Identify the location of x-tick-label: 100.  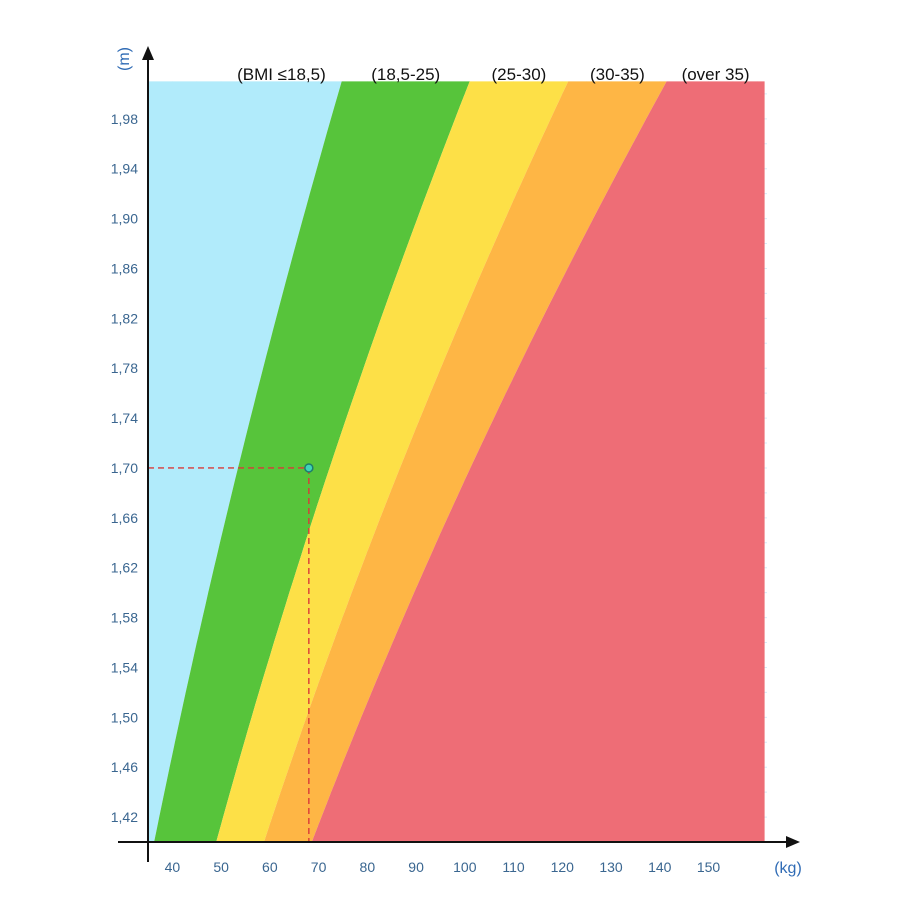
(465, 867).